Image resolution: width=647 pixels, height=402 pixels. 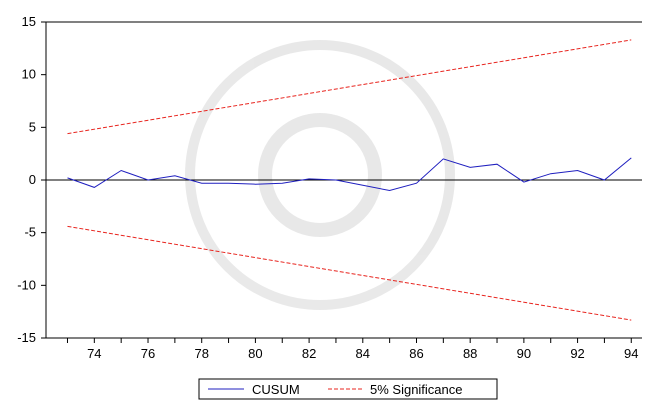 What do you see at coordinates (29, 74) in the screenshot?
I see `y-tick-label: 10` at bounding box center [29, 74].